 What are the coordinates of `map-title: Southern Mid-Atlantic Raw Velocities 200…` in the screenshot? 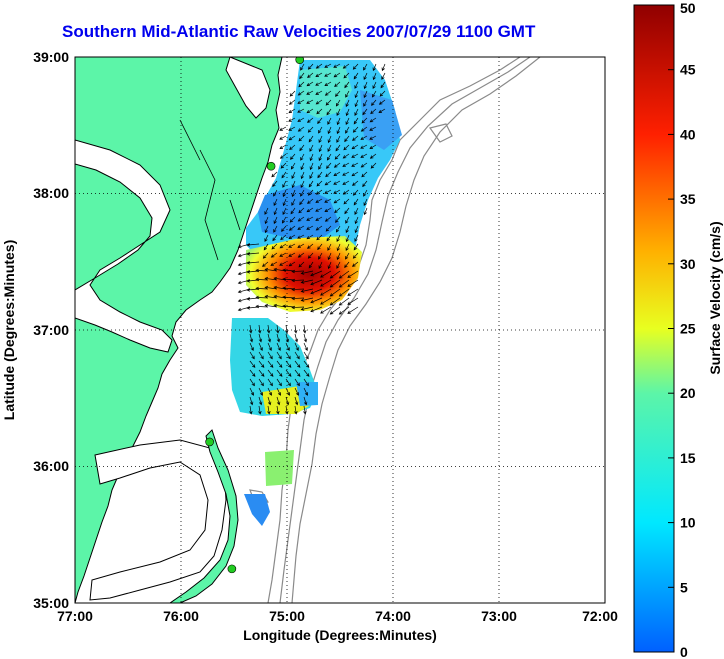 It's located at (299, 31).